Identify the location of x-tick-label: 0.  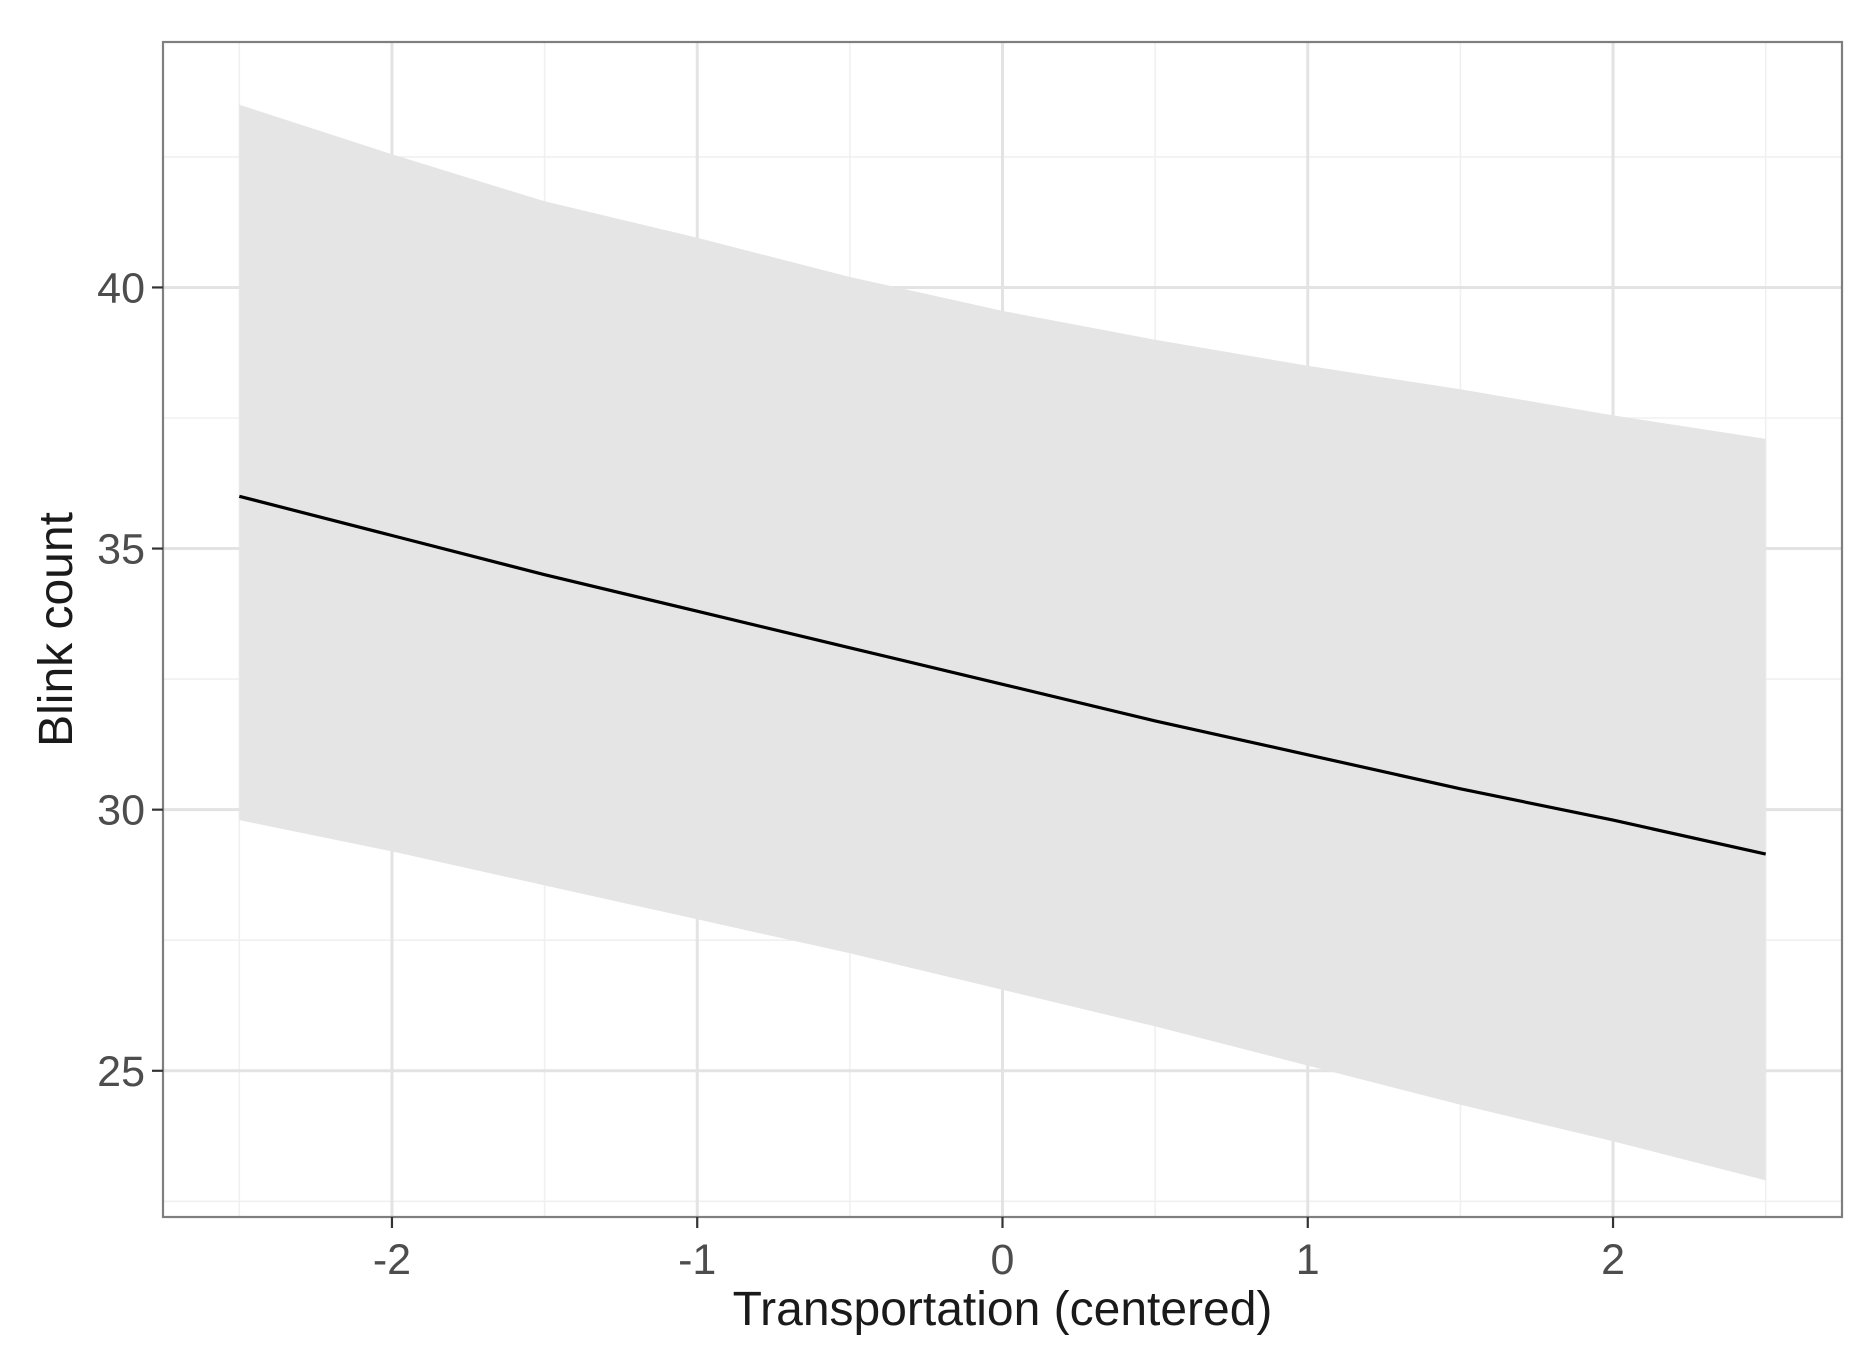
(1003, 1260).